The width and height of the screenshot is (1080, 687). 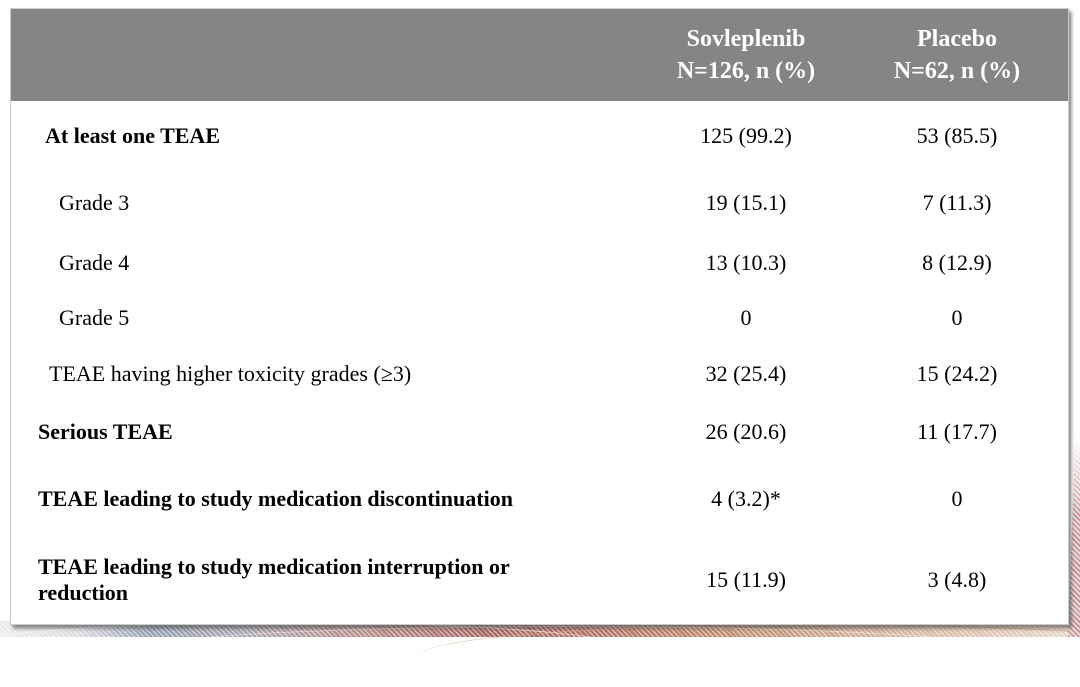 I want to click on row-label: TEAE having higher toxicity grades (≥3), so click(x=230, y=373).